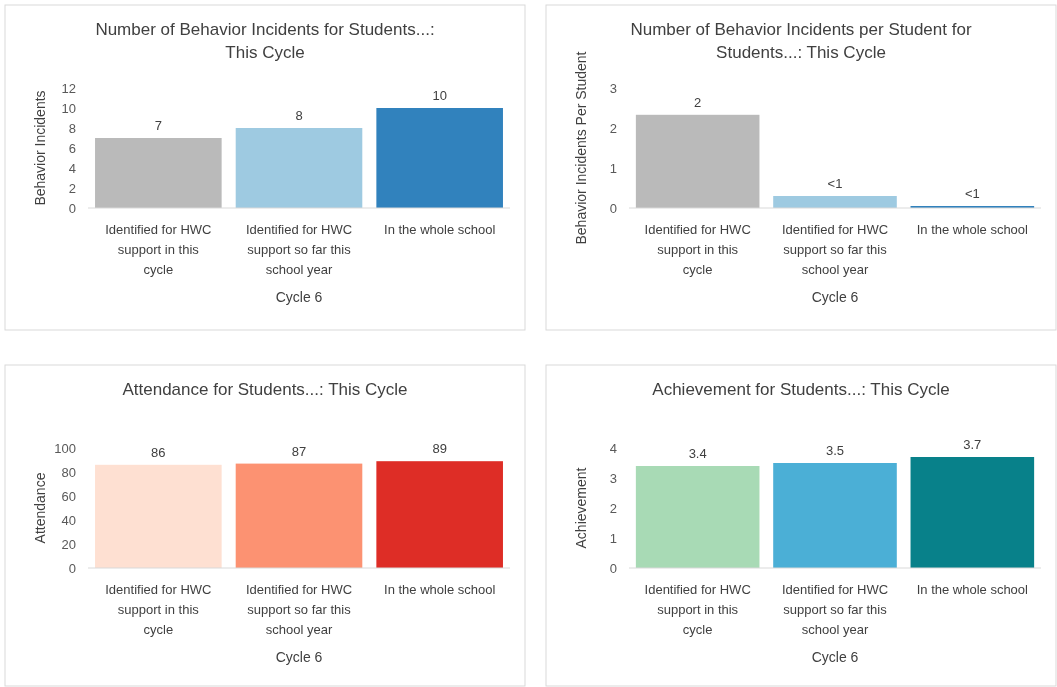  Describe the element at coordinates (158, 125) in the screenshot. I see `data-label: 7` at that location.